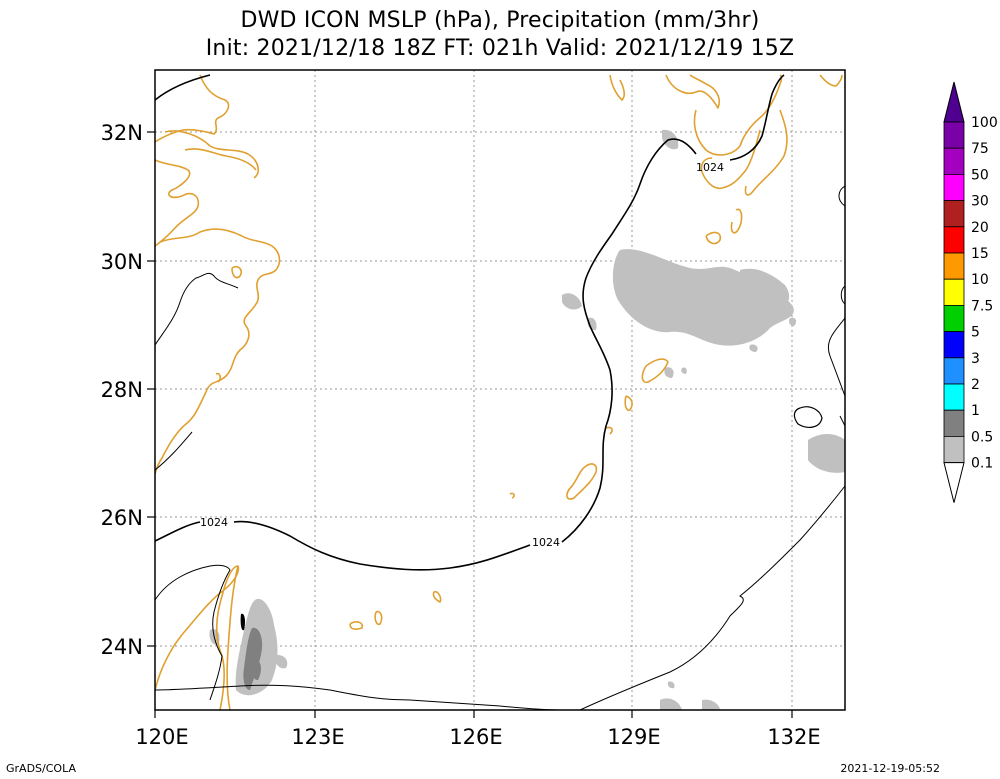  What do you see at coordinates (975, 385) in the screenshot?
I see `colorbar-label: 2` at bounding box center [975, 385].